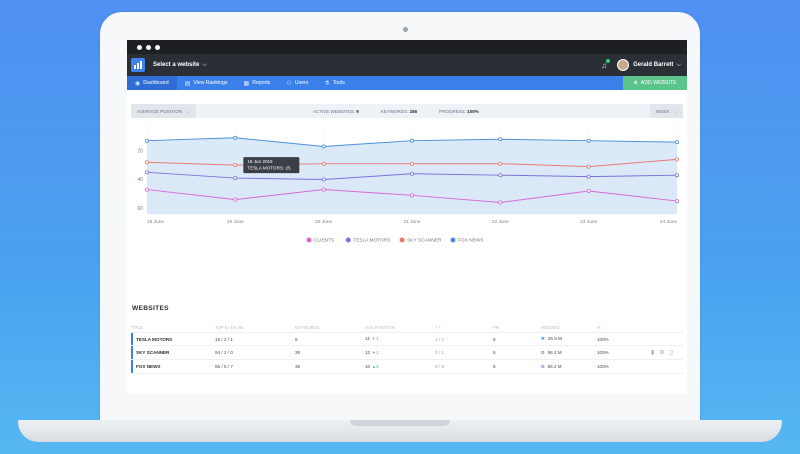 The image size is (800, 454). What do you see at coordinates (307, 327) in the screenshot?
I see `column-header-keywords: KEYWORDS` at bounding box center [307, 327].